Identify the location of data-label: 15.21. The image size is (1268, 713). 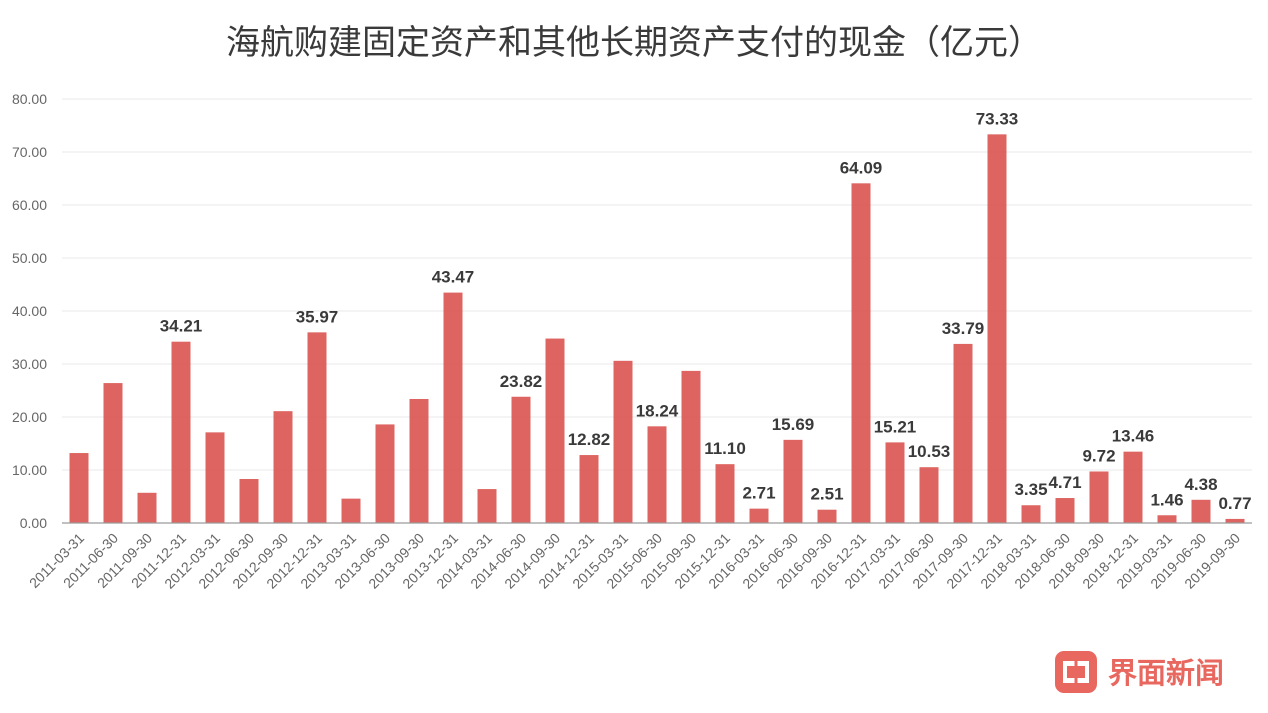
(895, 426).